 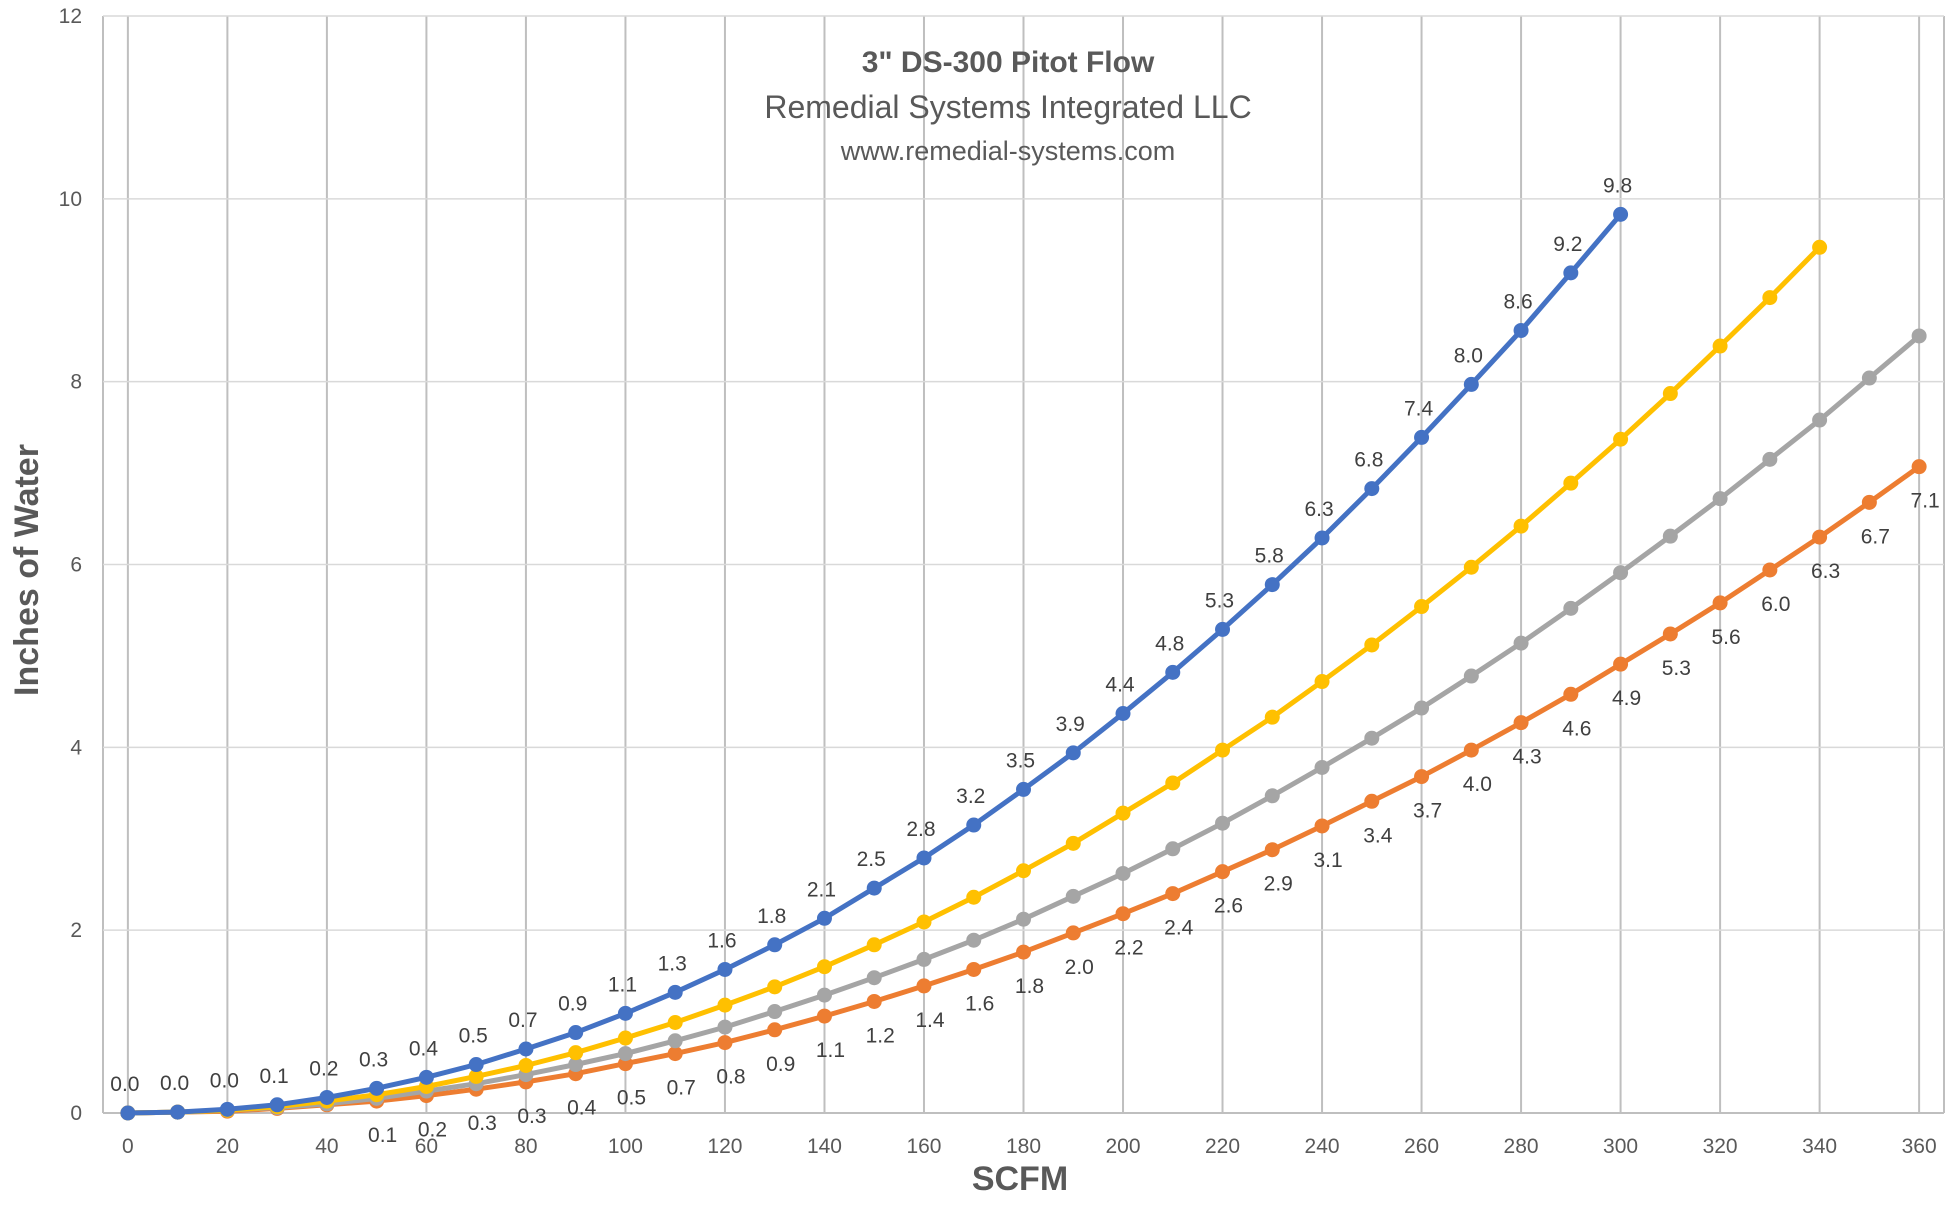 I want to click on data-label: 0.8, so click(x=730, y=1077).